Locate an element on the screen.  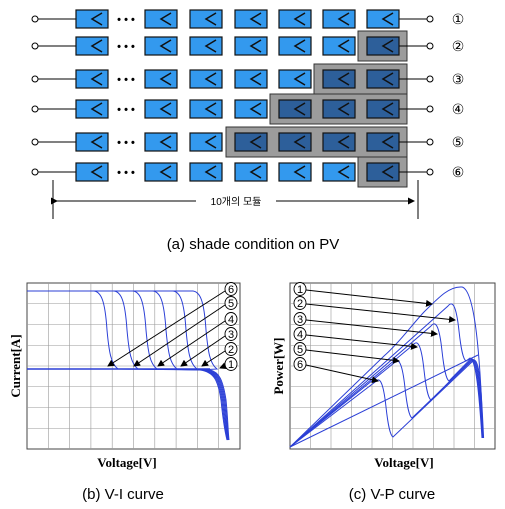
vi-y-axis-label: Current[A] is located at coordinates (15, 365).